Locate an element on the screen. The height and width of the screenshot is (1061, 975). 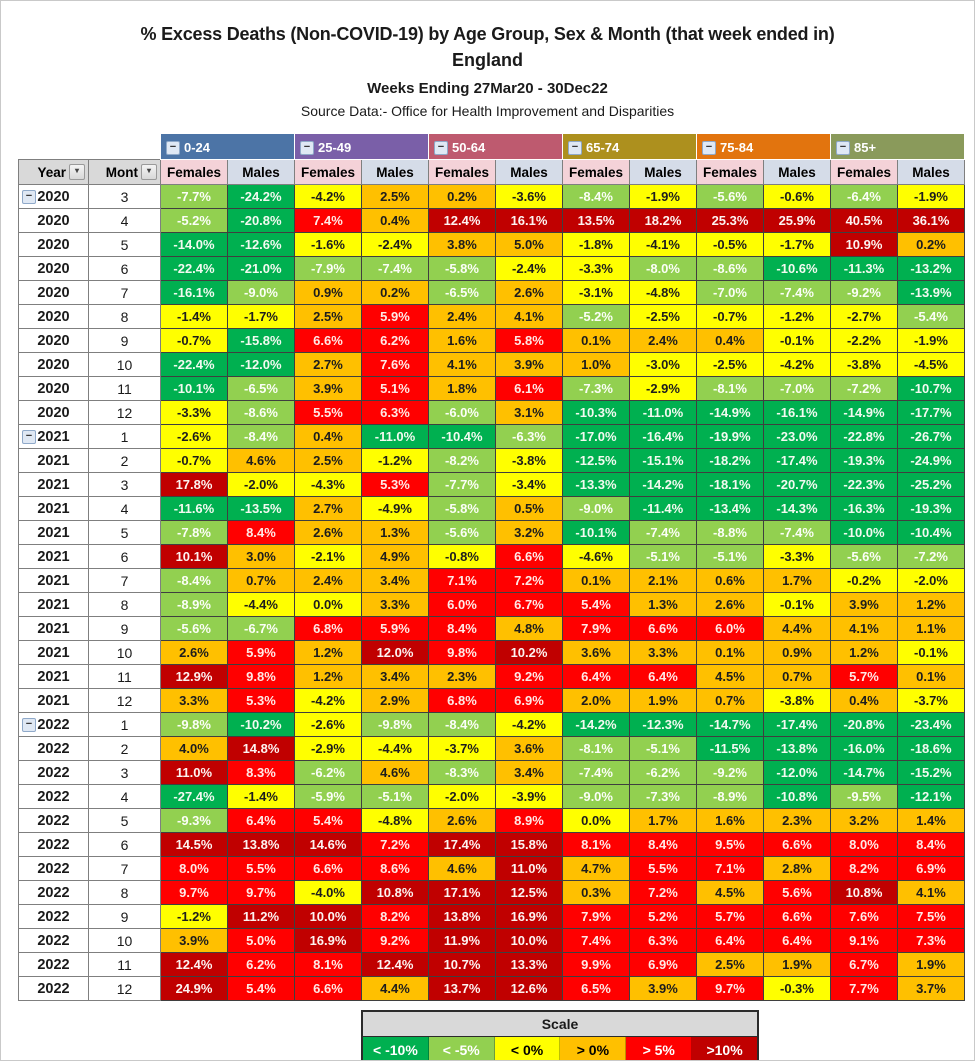
heatmap-cell: -11.3% is located at coordinates (864, 269).